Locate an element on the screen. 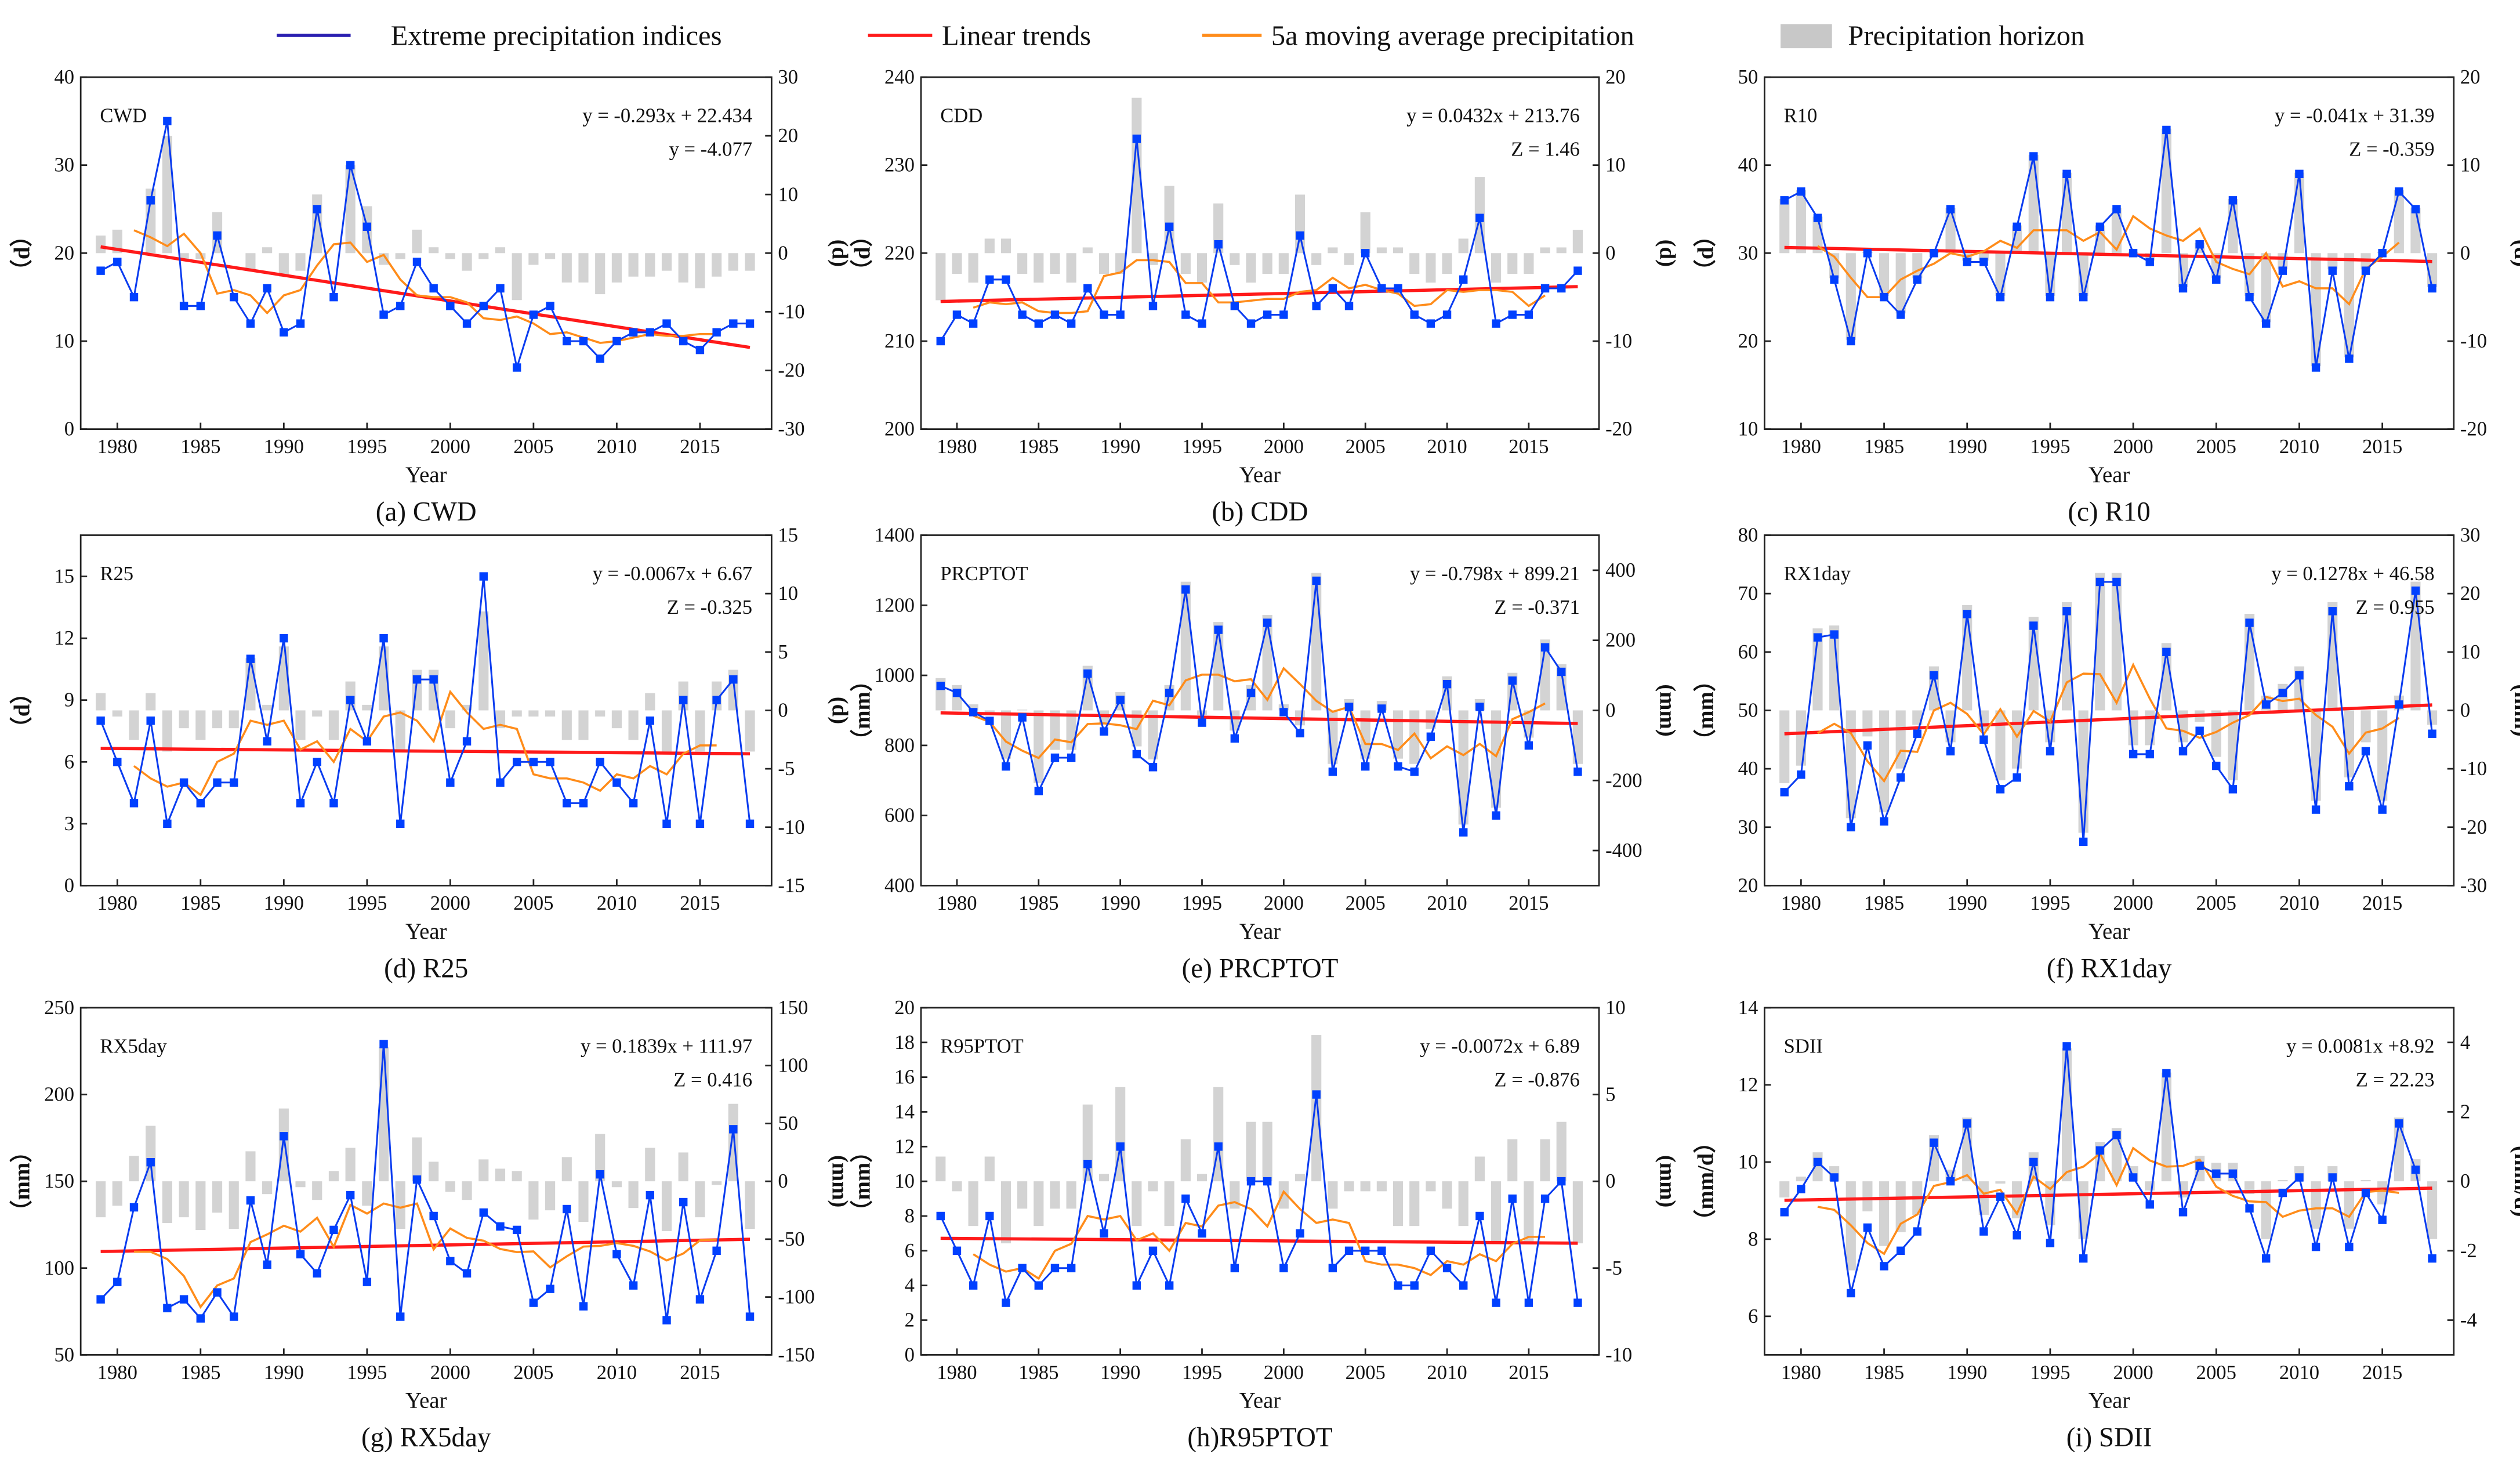  x-tick-label: 2000 is located at coordinates (2133, 447).